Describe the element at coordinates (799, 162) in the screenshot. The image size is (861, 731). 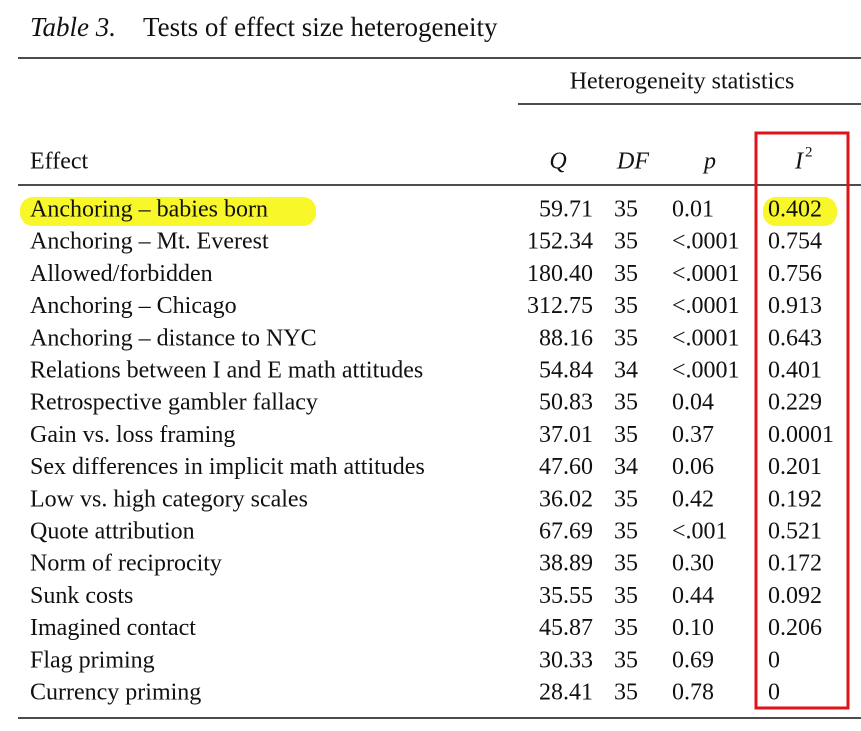
I see `col-header: I` at that location.